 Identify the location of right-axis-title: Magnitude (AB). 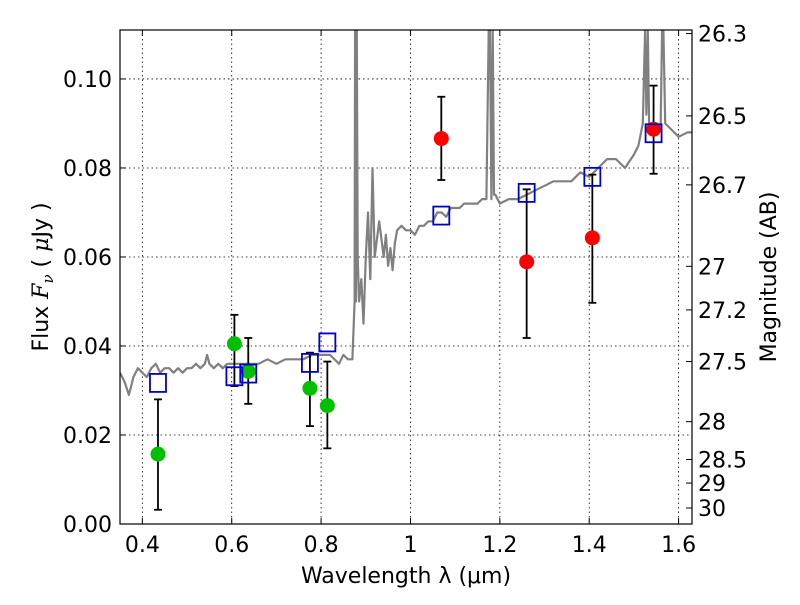
(769, 277).